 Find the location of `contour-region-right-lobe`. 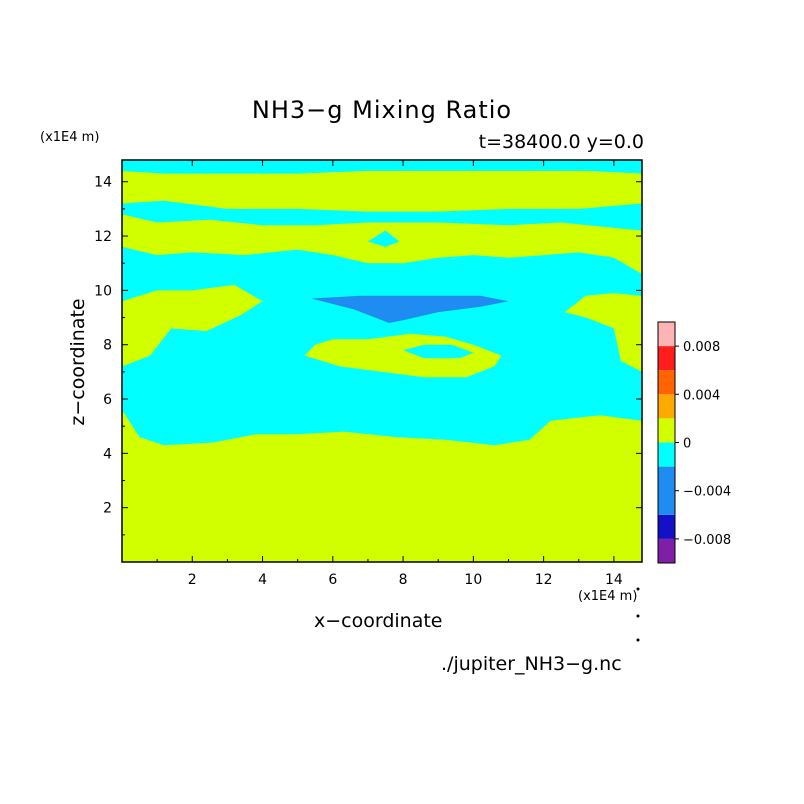

contour-region-right-lobe is located at coordinates (603, 332).